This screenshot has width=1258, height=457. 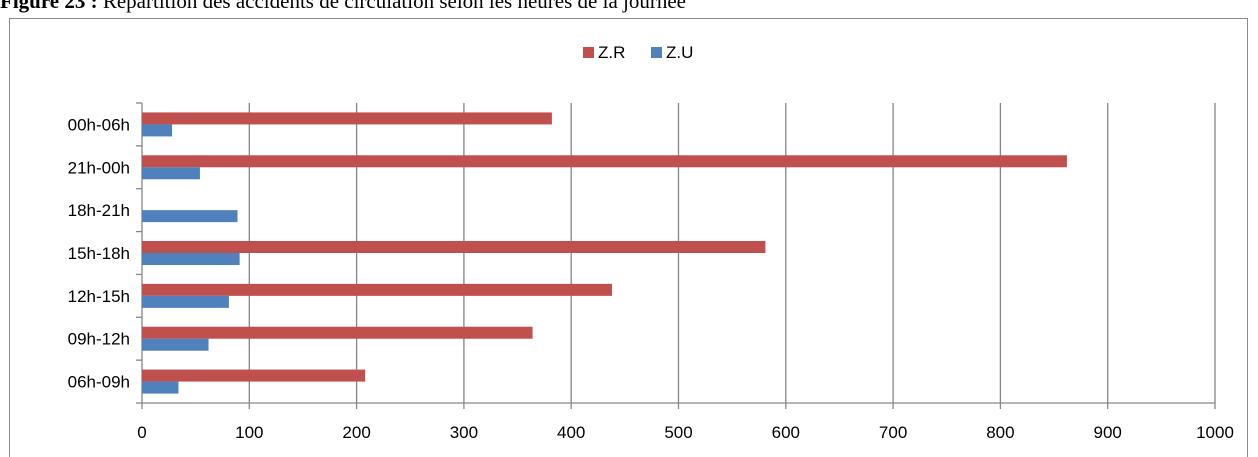 I want to click on x-tick-label: 900, so click(x=1108, y=432).